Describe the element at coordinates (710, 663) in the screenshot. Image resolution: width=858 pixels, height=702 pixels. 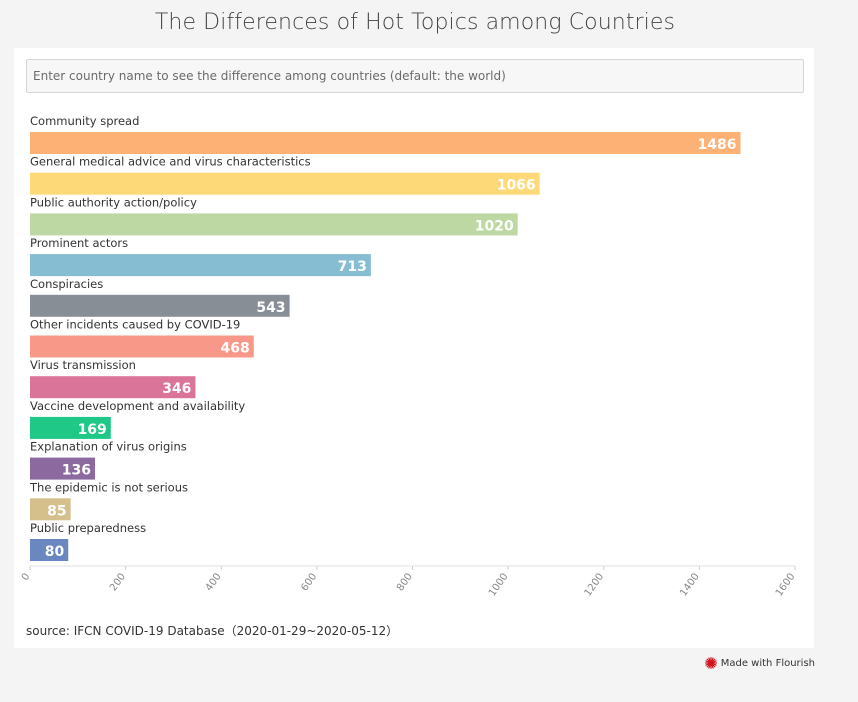
I see `flourish-logo-icon` at that location.